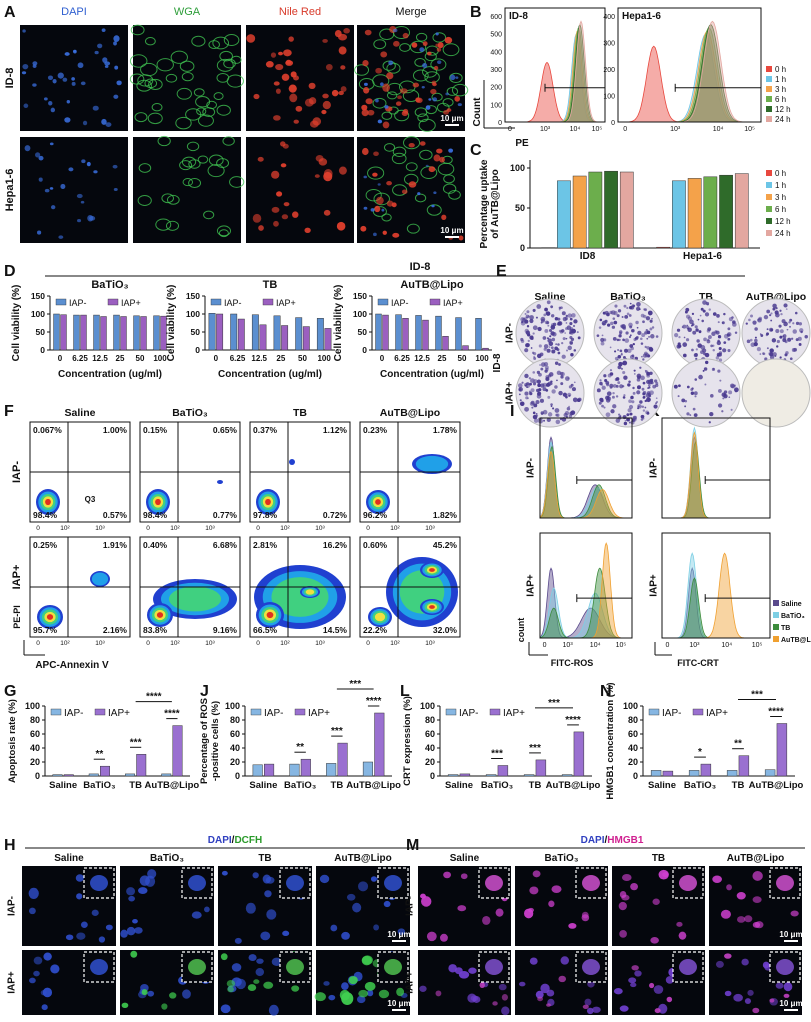 The width and height of the screenshot is (811, 1022). I want to click on legend-label: IAP+, so click(514, 713).